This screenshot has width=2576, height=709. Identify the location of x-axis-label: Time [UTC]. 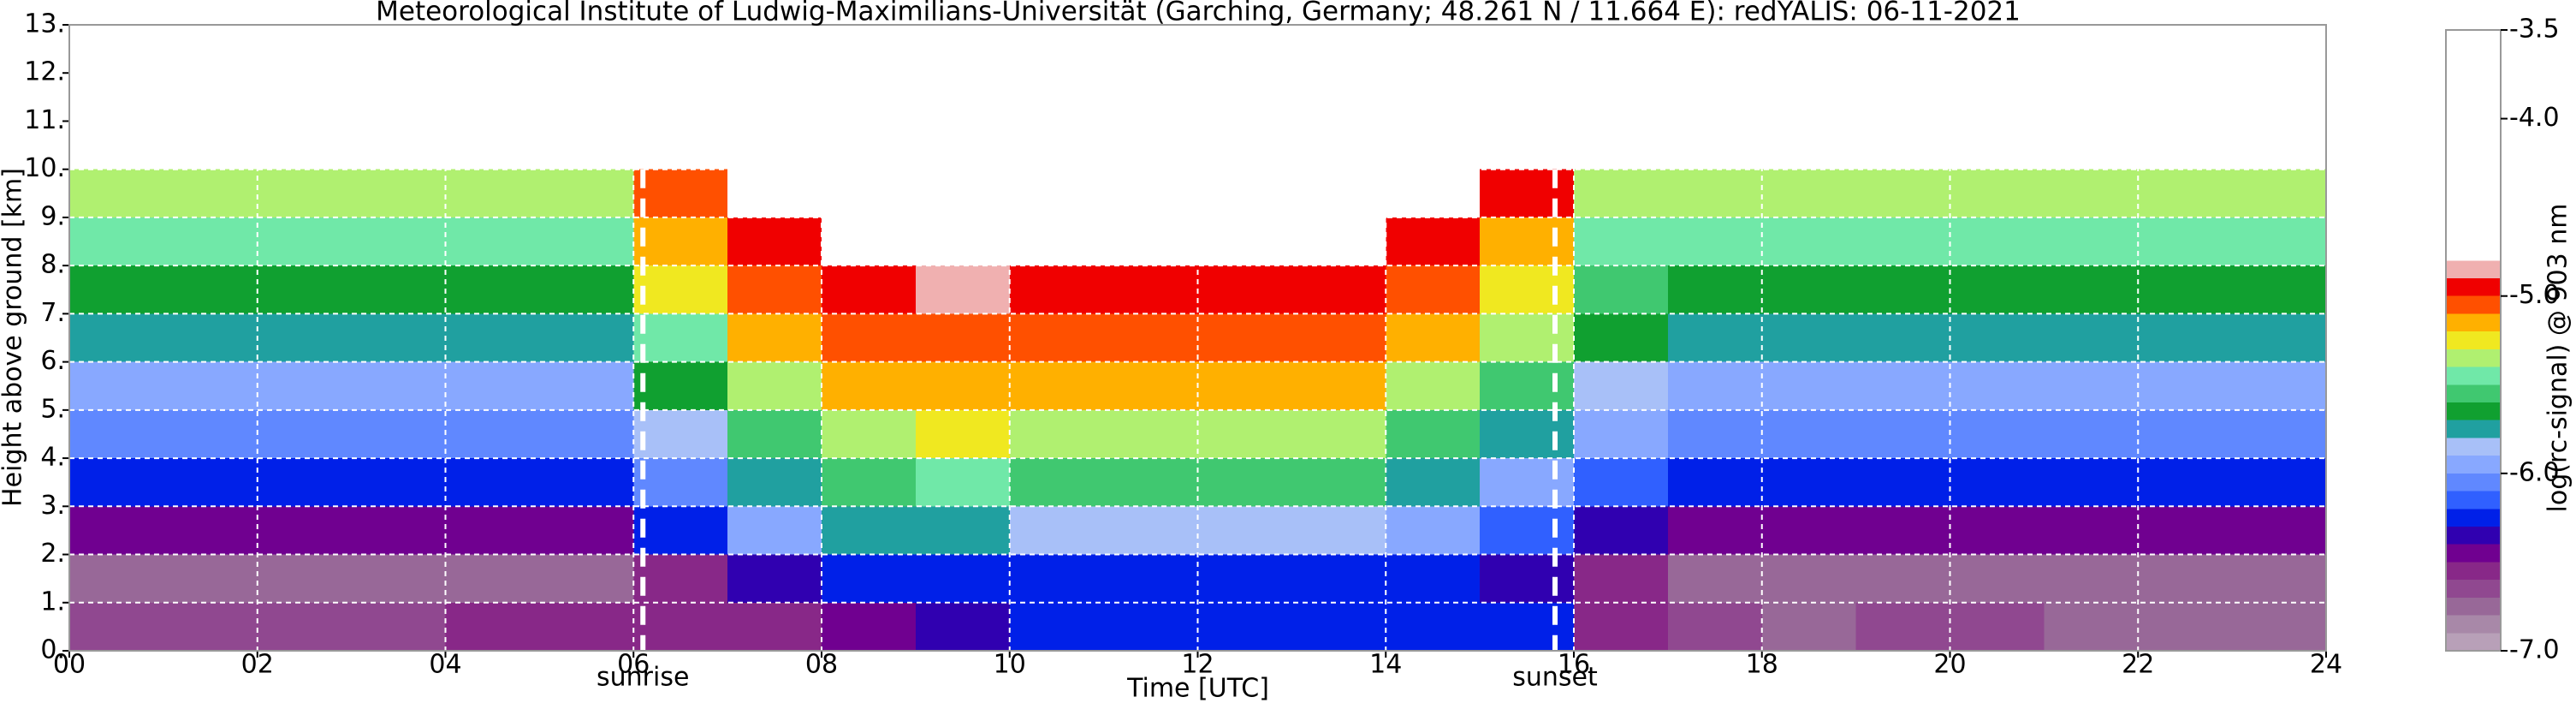
(1197, 689).